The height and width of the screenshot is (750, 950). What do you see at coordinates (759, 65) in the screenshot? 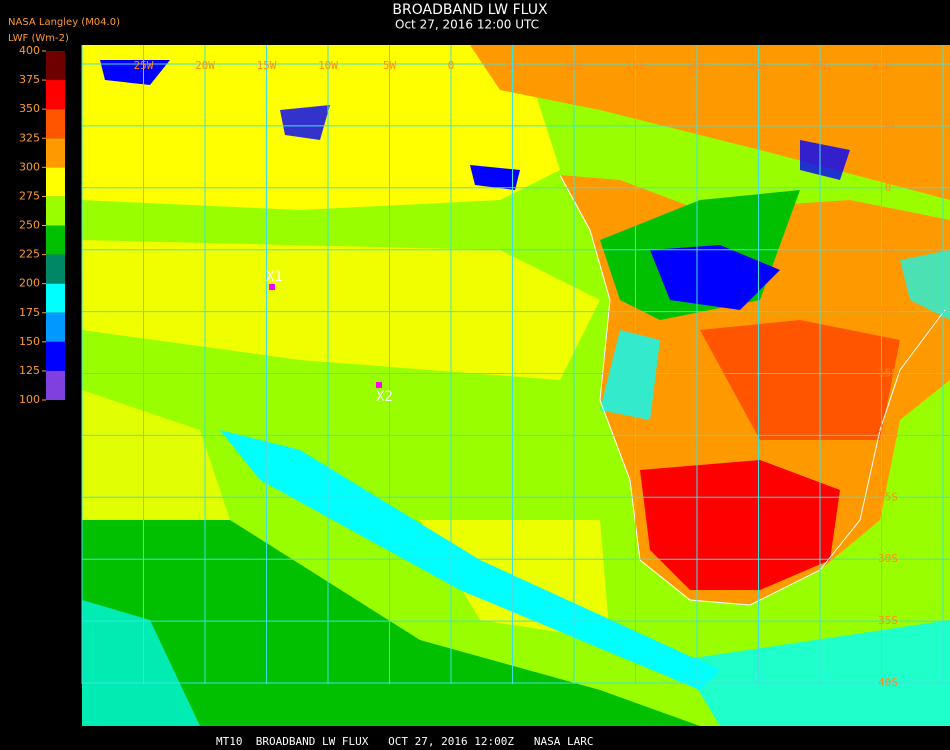
I see `lon-label: 25E` at bounding box center [759, 65].